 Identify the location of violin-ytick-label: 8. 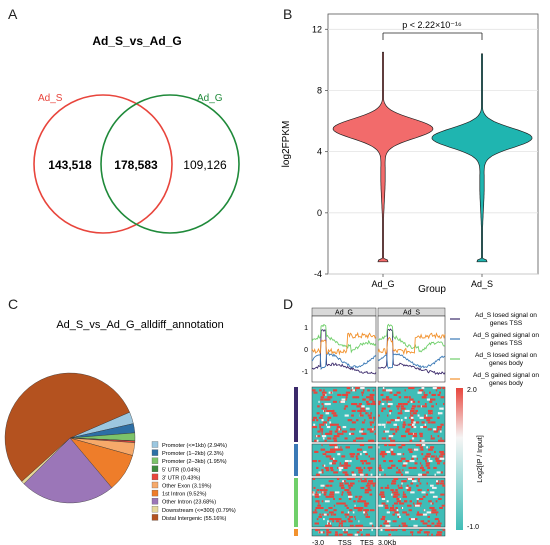
(319, 90).